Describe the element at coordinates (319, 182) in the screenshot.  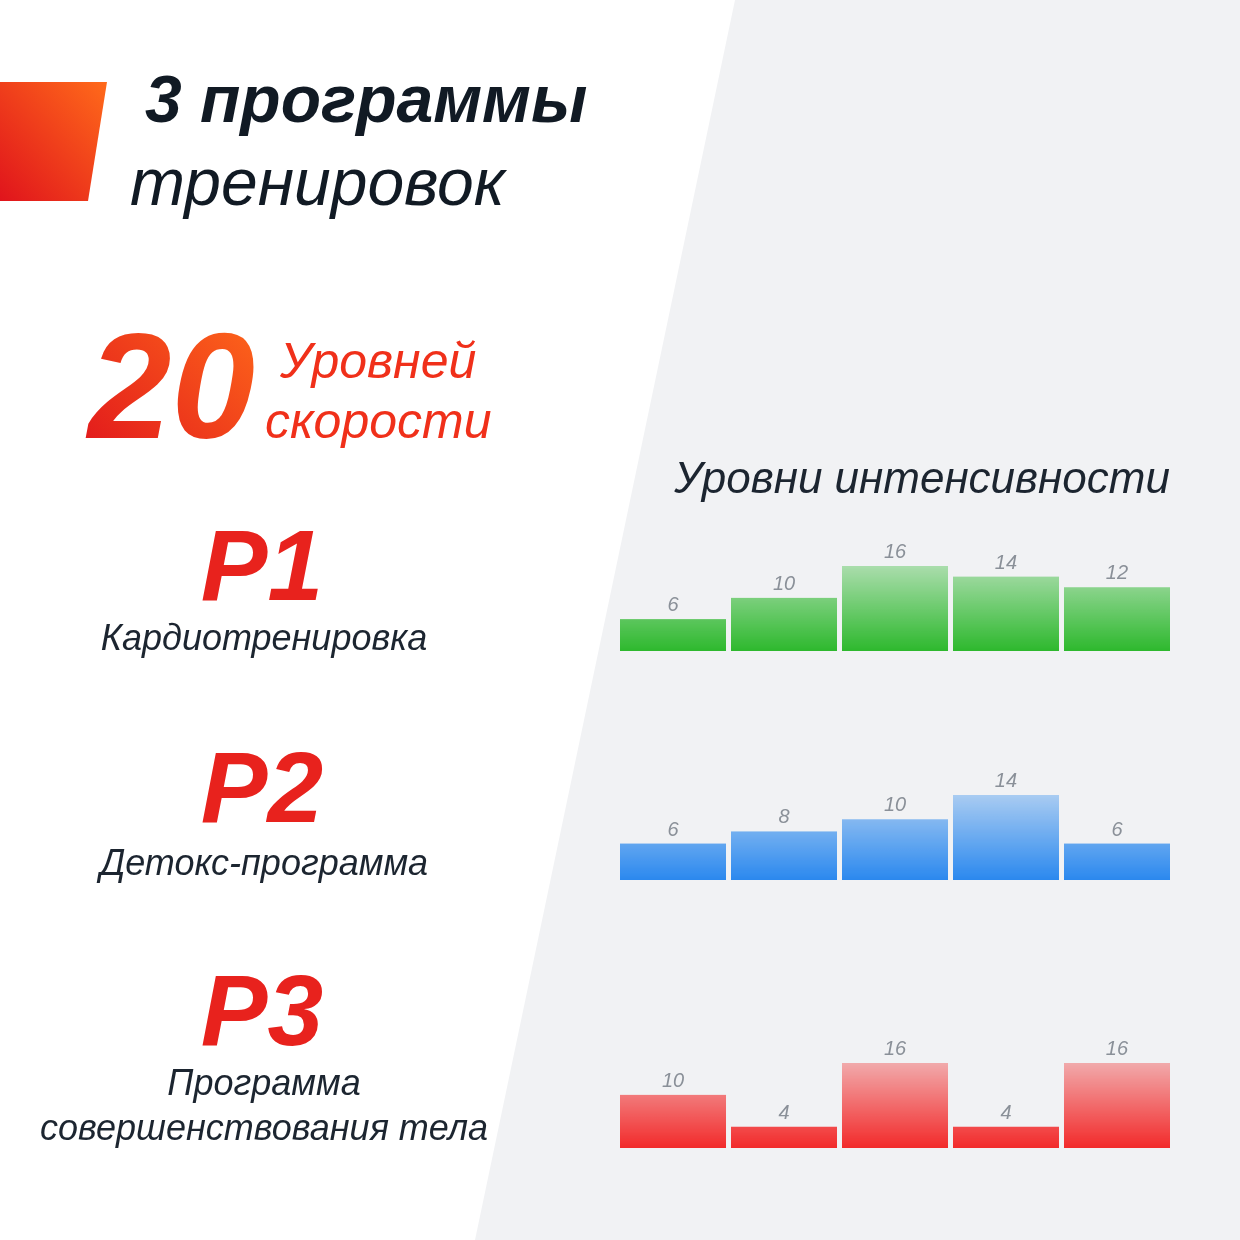
I see `text: тренировок` at that location.